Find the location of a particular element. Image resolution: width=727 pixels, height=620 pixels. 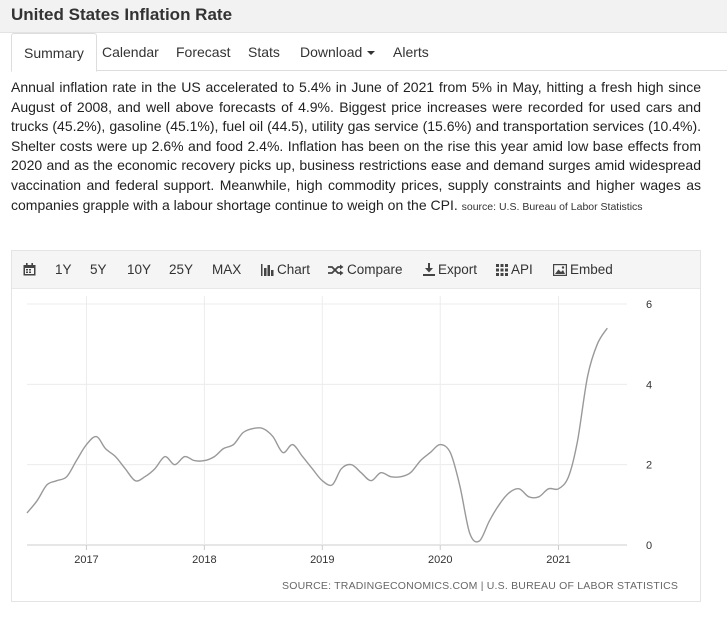

export-button: Export is located at coordinates (450, 270).